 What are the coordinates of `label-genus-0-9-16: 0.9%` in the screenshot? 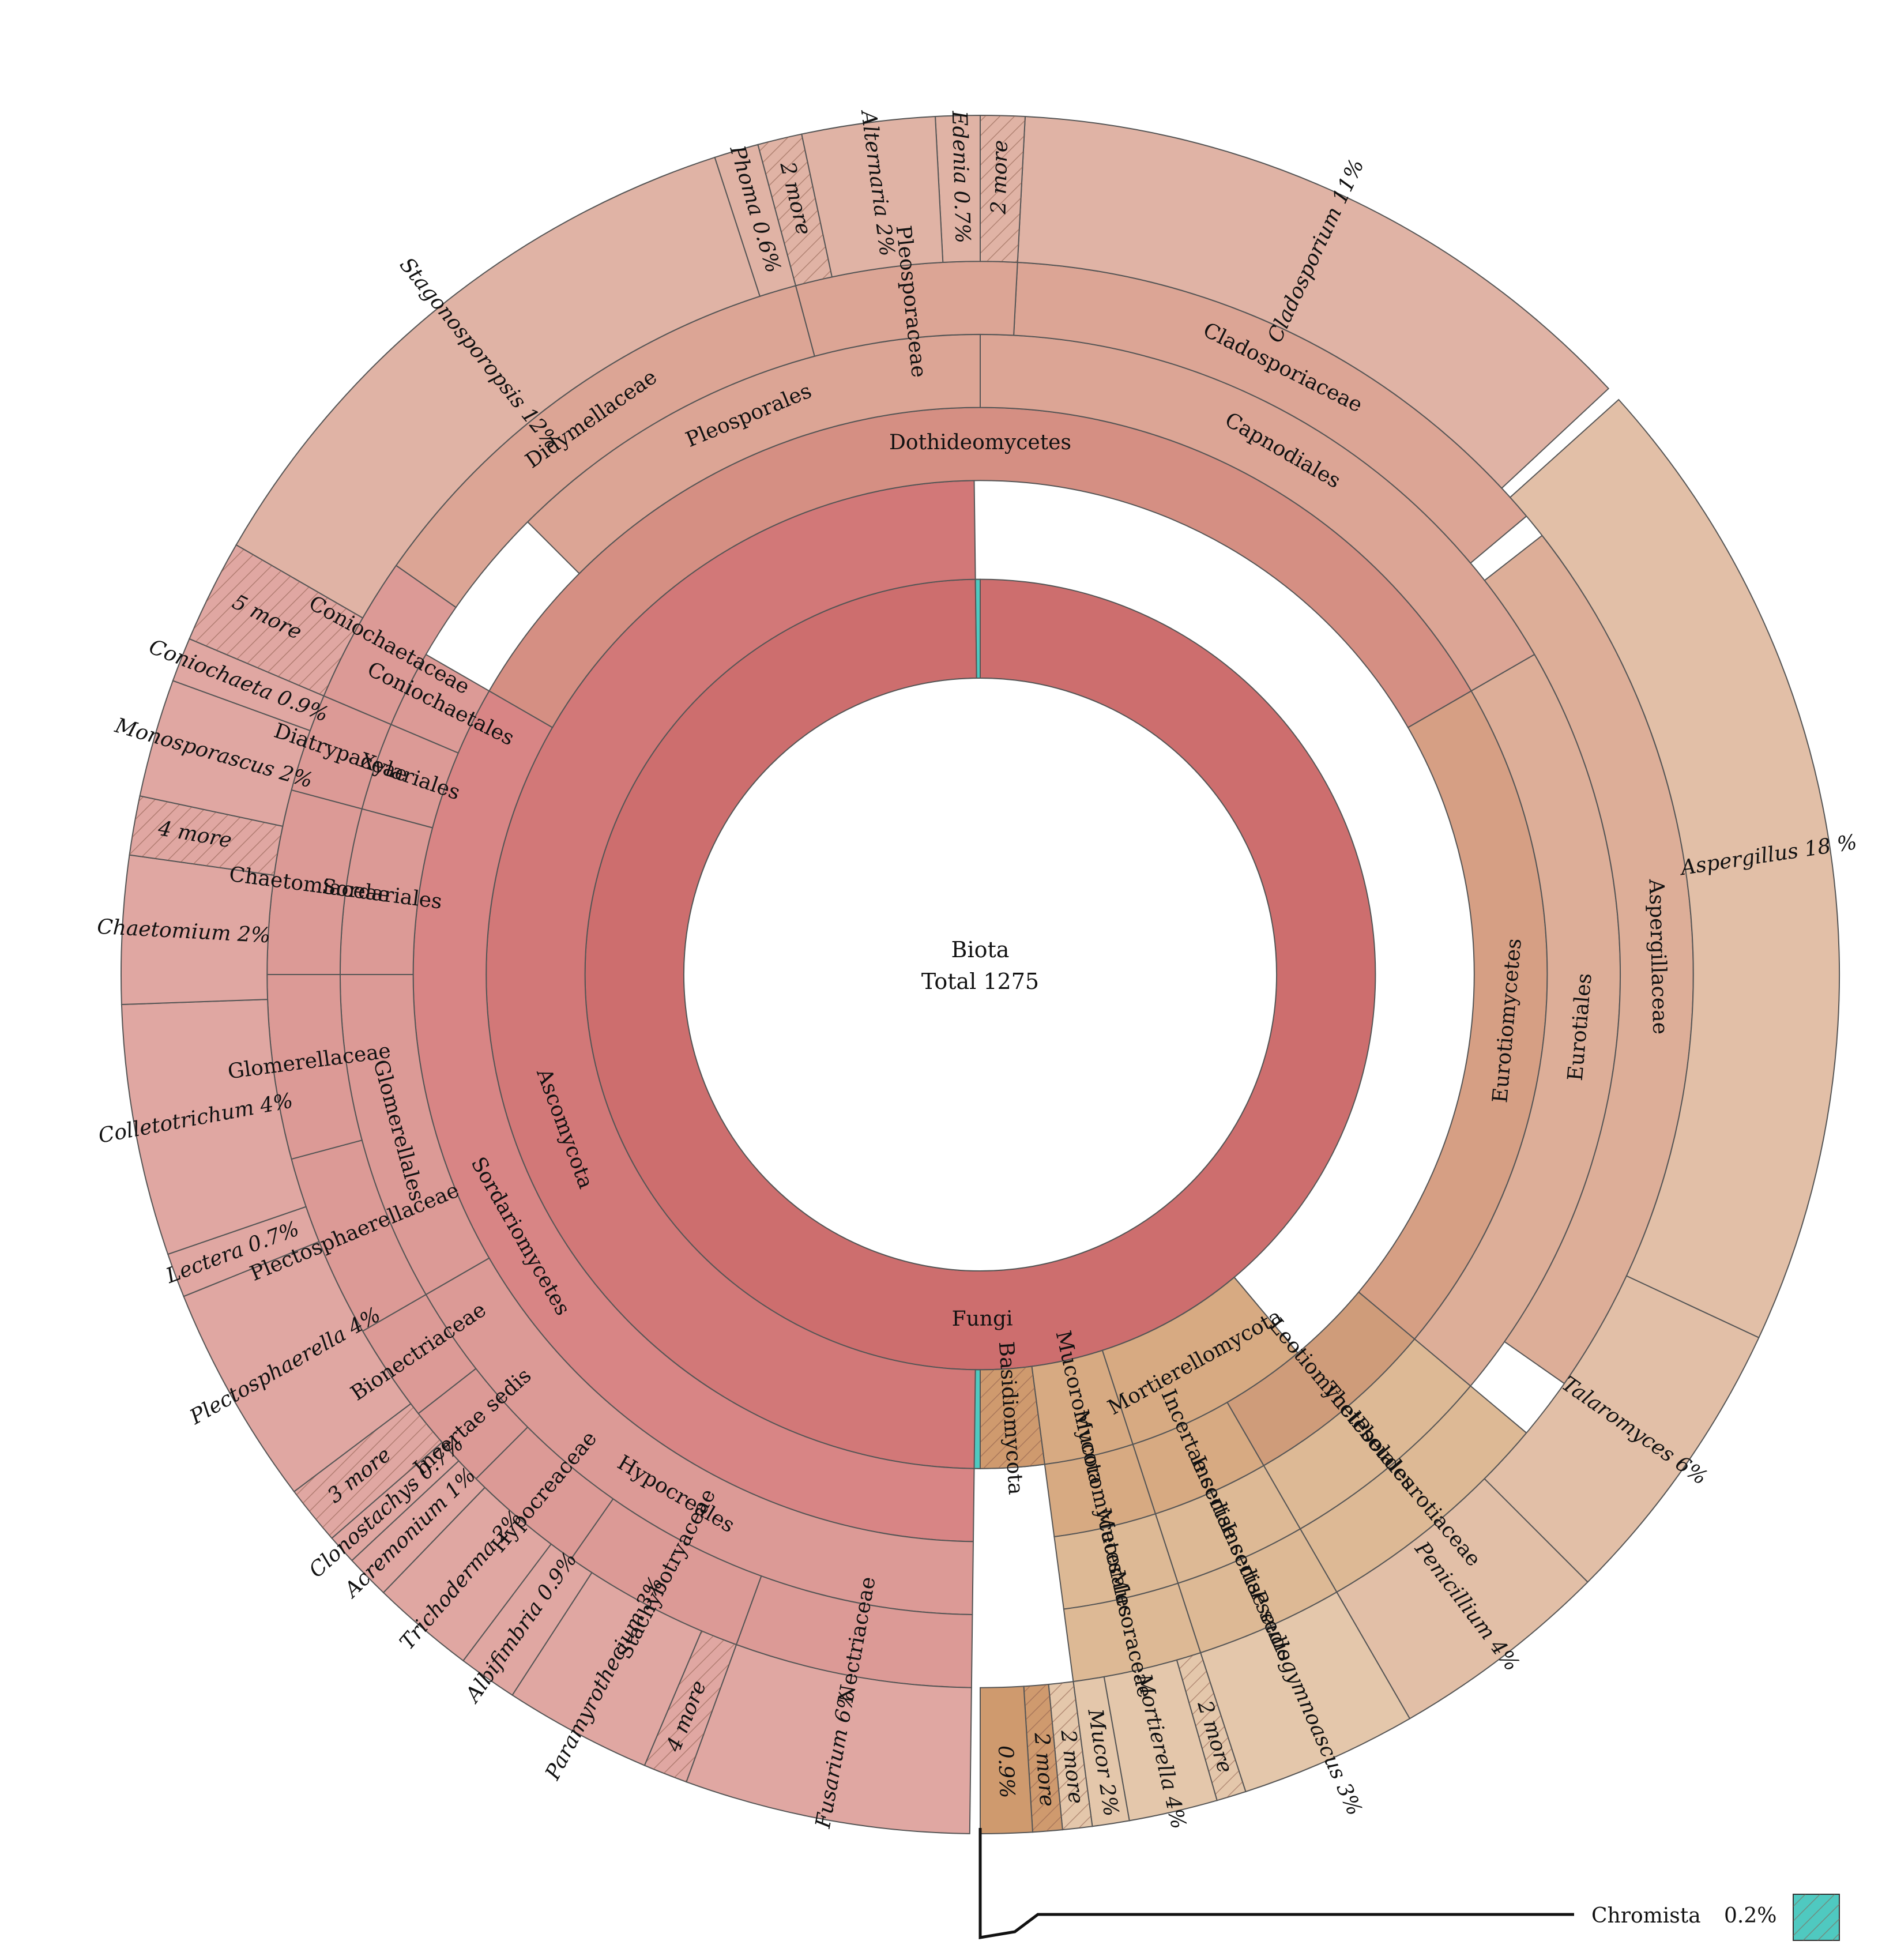 It's located at (1006, 1772).